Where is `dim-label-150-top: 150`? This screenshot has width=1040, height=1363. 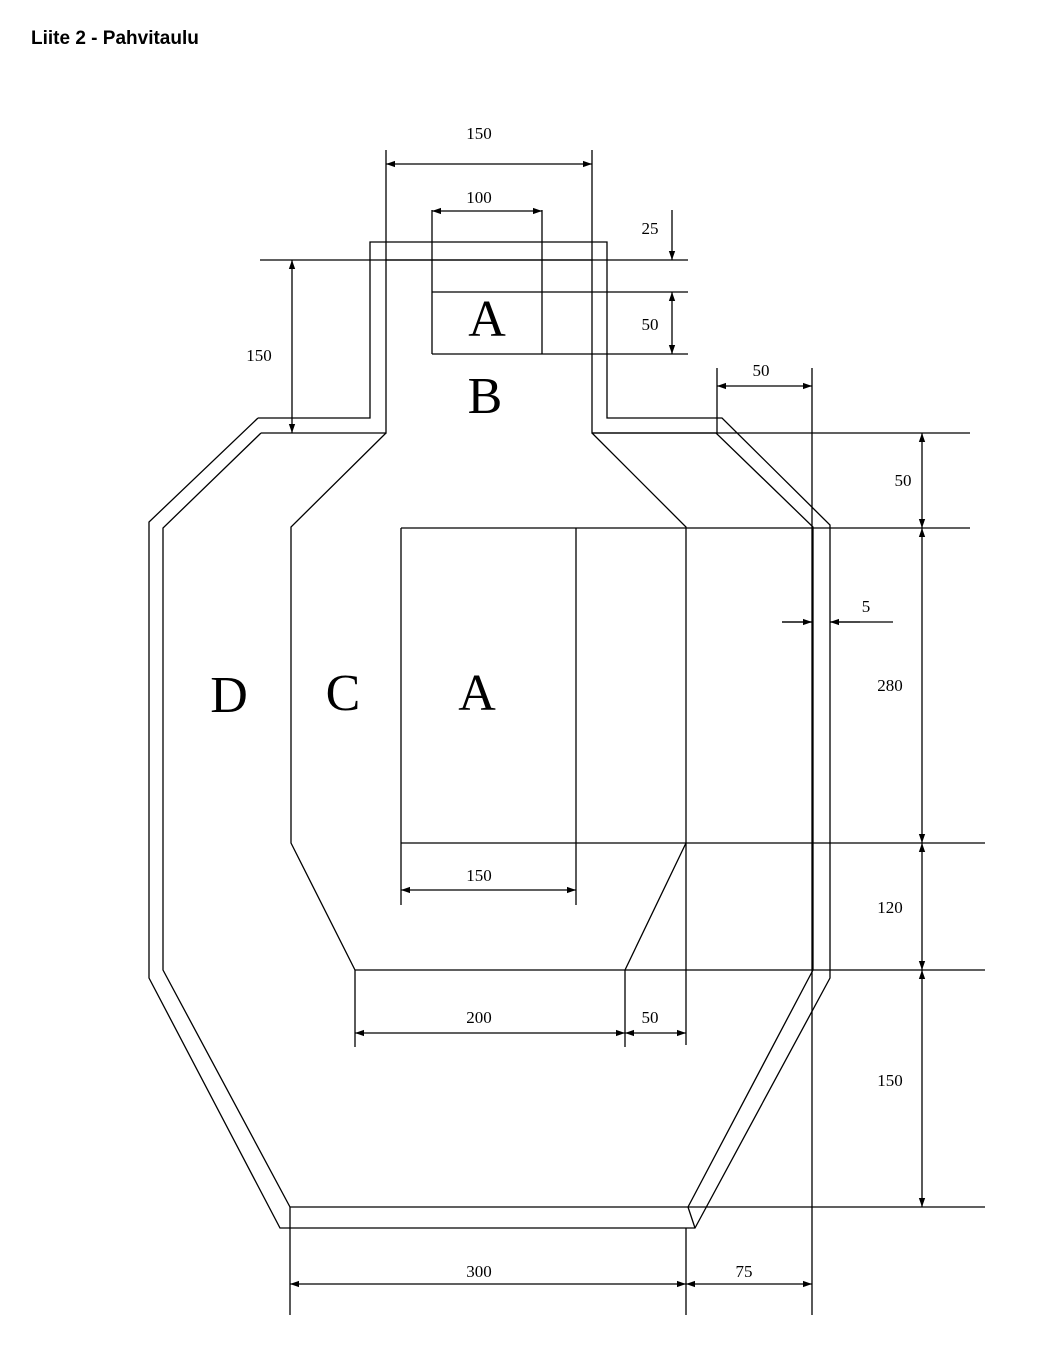
dim-label-150-top: 150 is located at coordinates (479, 133).